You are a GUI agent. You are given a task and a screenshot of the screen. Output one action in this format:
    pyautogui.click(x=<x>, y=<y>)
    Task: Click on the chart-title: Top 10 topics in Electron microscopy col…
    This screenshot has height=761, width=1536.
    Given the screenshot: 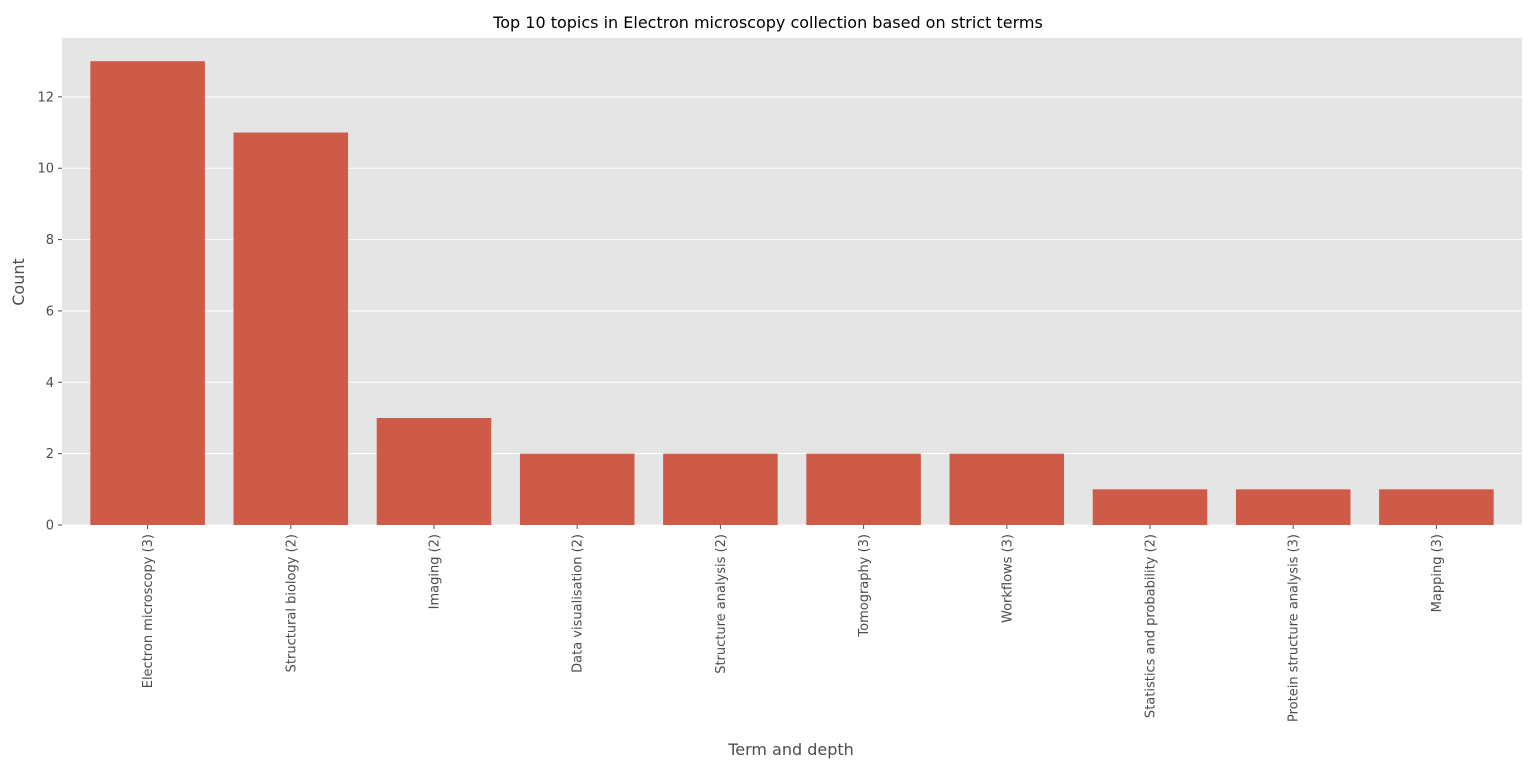 What is the action you would take?
    pyautogui.click(x=767, y=22)
    